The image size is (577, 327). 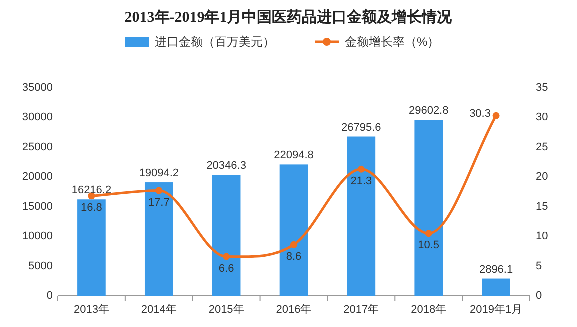 I want to click on y2-tick-label: 25, so click(x=542, y=147).